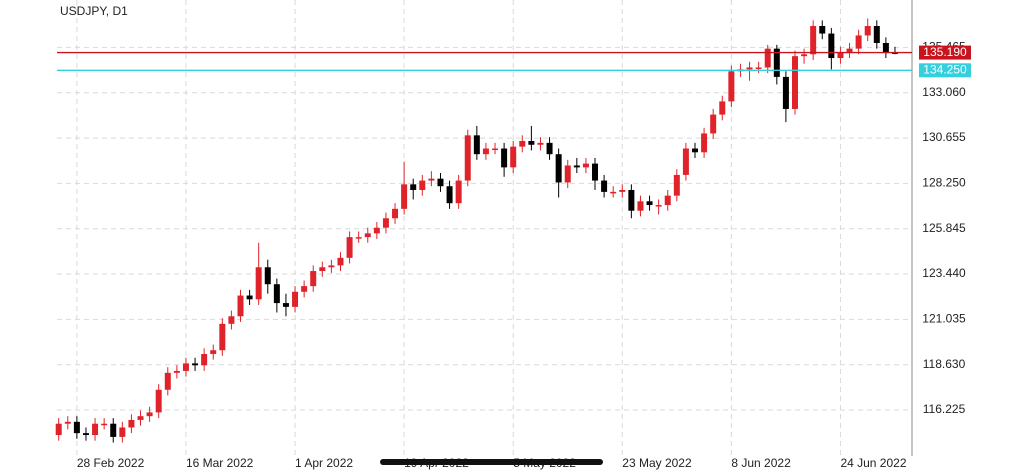 The width and height of the screenshot is (1024, 474). What do you see at coordinates (944, 137) in the screenshot?
I see `y-tick-label: 130.655` at bounding box center [944, 137].